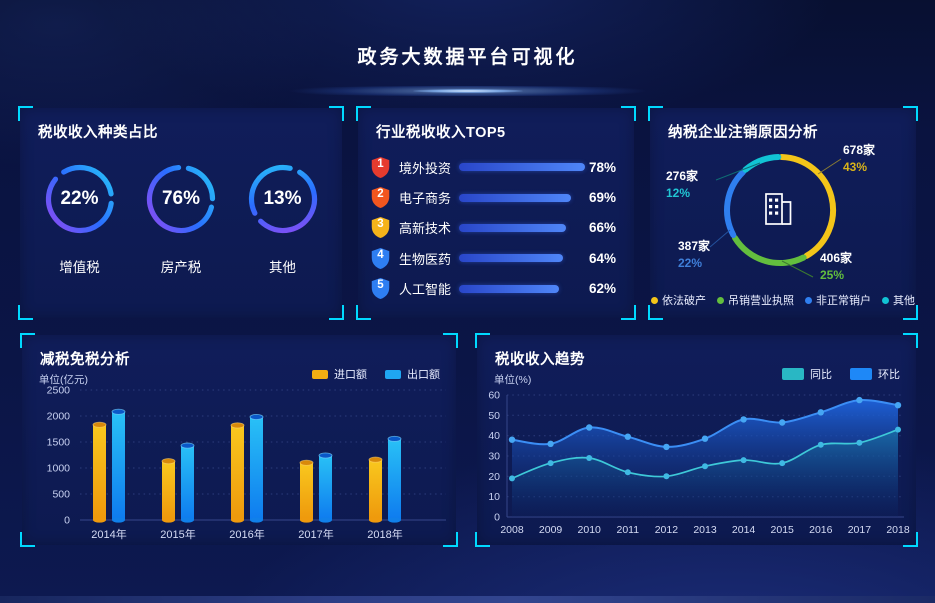  Describe the element at coordinates (875, 374) in the screenshot. I see `legend-item-mom: 环比` at that location.